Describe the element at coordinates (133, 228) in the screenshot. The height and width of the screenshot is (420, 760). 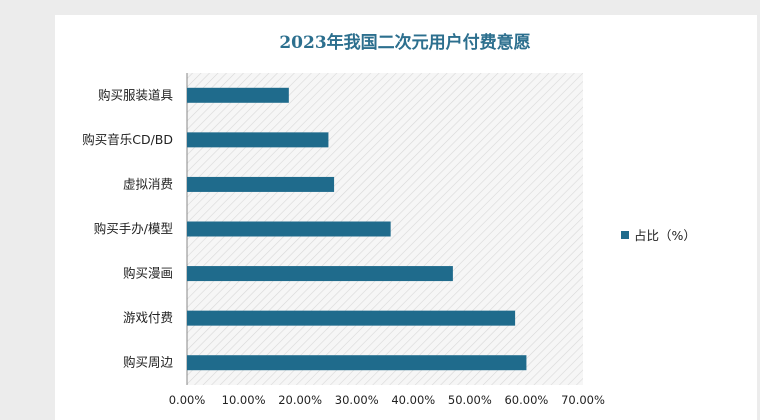
I see `category-label: 购买手办/模型` at that location.